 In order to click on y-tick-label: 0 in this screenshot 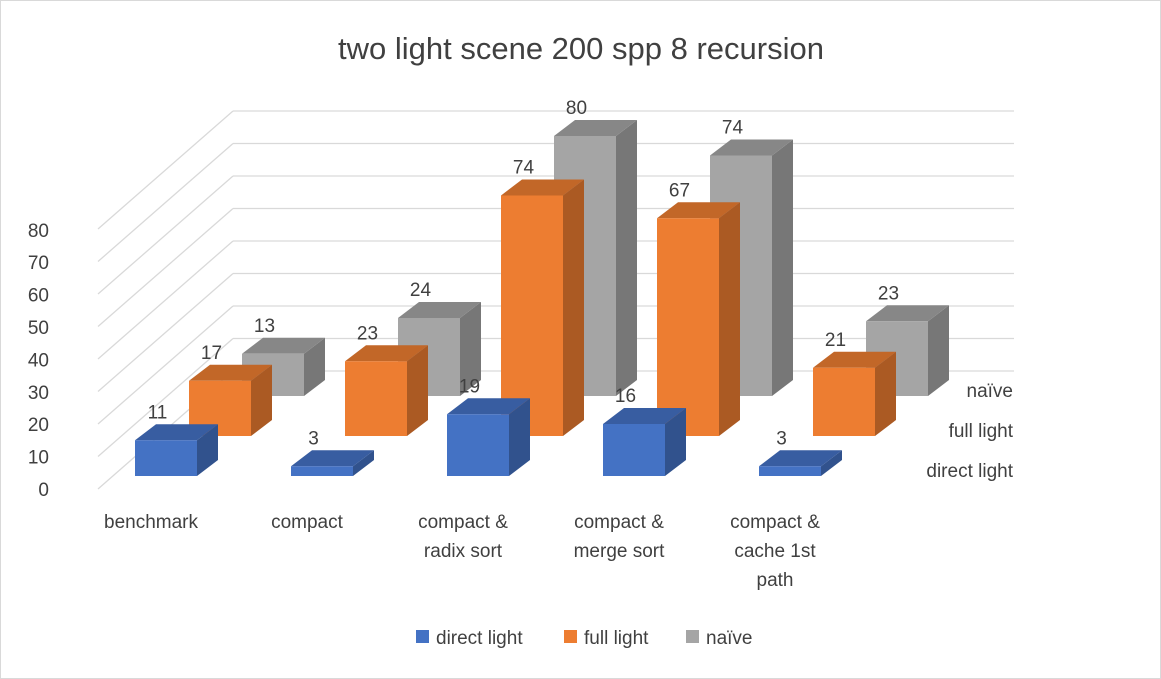, I will do `click(43, 490)`.